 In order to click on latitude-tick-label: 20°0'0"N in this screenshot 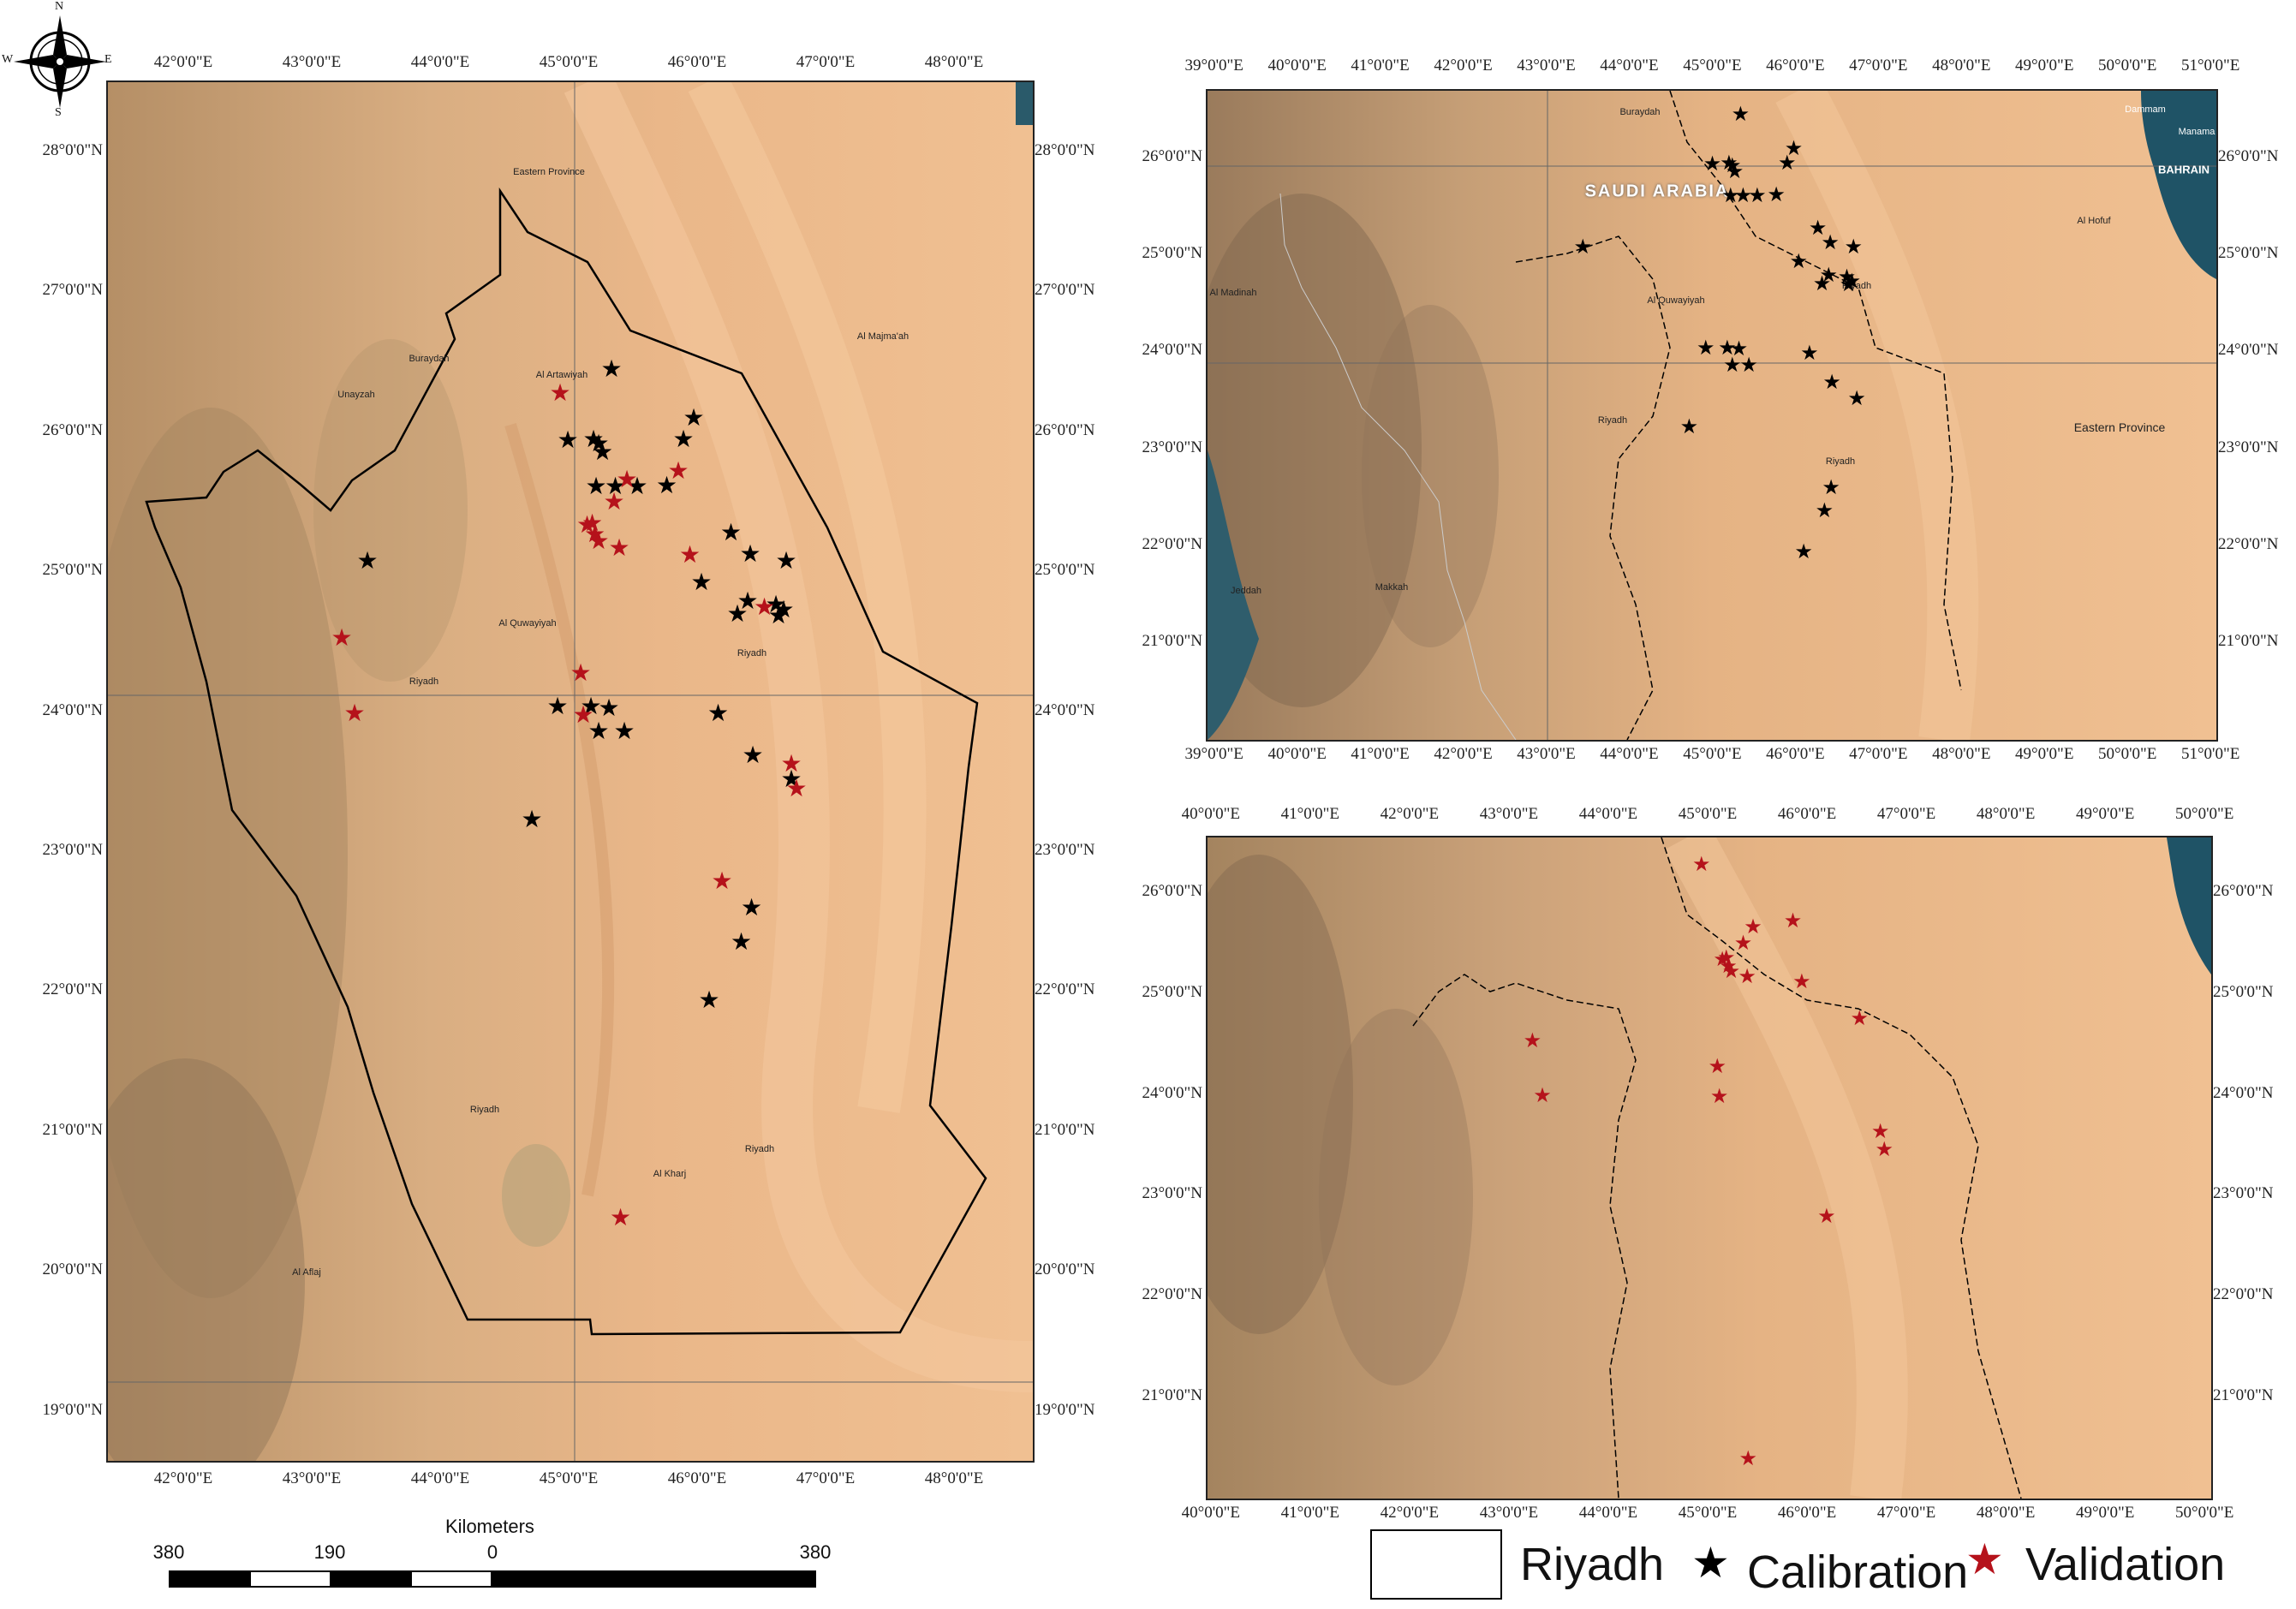, I will do `click(73, 1269)`.